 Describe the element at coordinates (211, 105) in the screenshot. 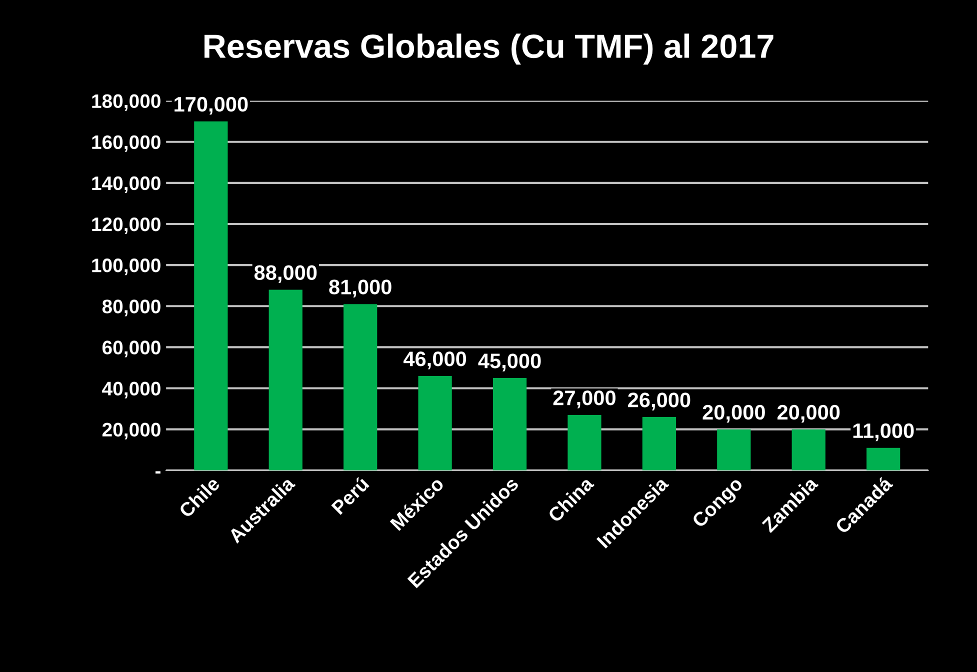

I see `data-label: 170,000` at that location.